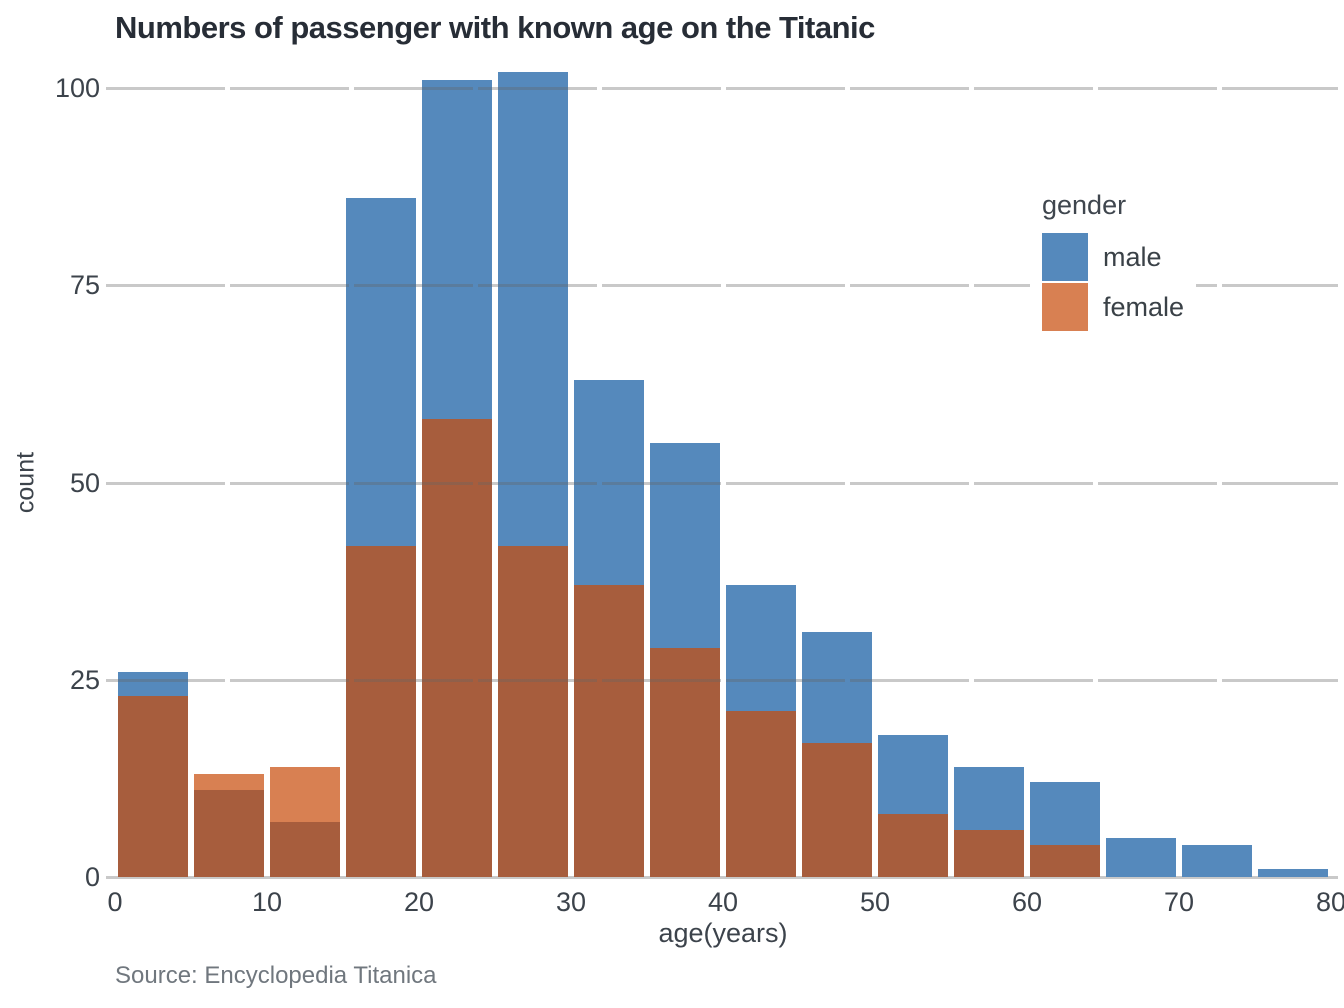  I want to click on x-tick-20: 20, so click(419, 902).